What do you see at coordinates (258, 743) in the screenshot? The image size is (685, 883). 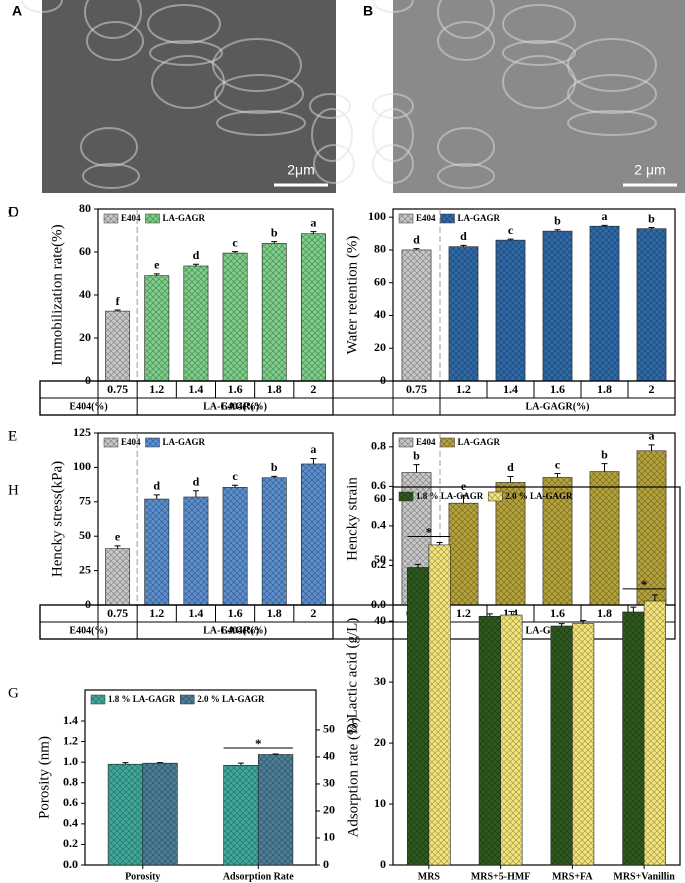 I see `annotation: *` at bounding box center [258, 743].